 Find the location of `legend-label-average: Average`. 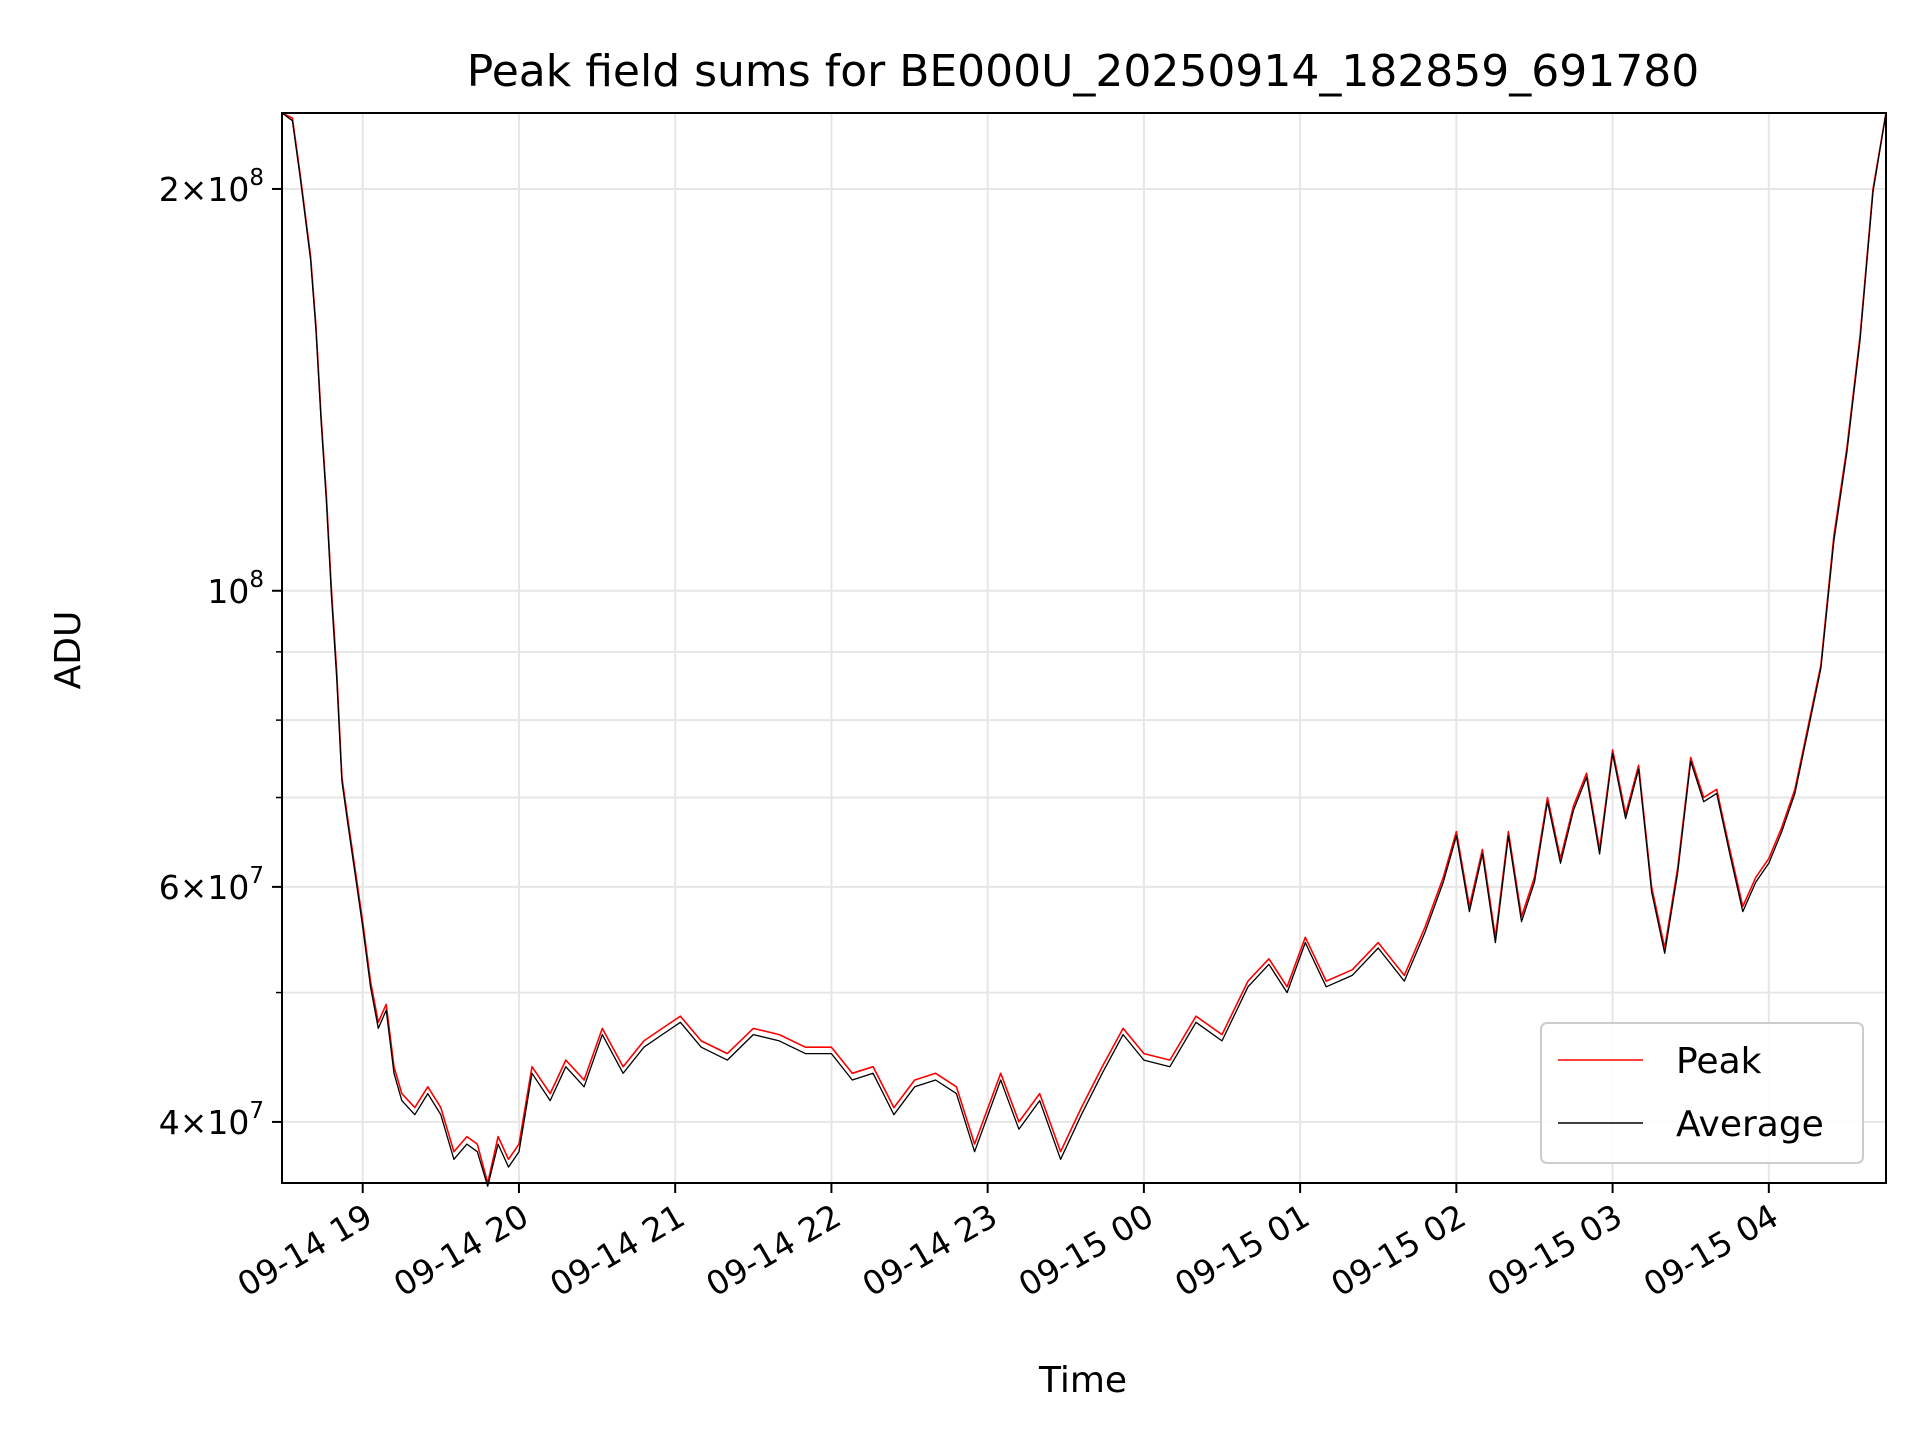

legend-label-average: Average is located at coordinates (1750, 1124).